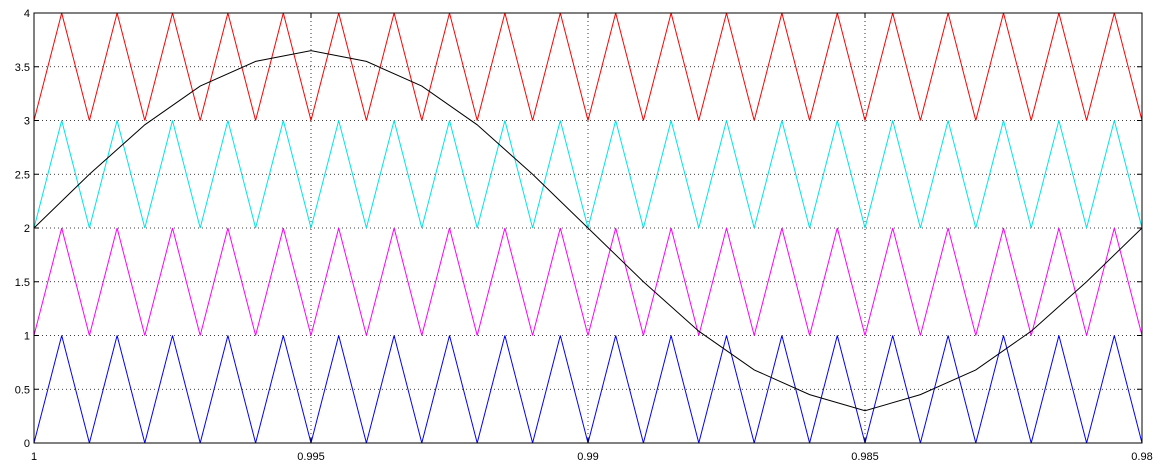 Image resolution: width=1164 pixels, height=475 pixels. I want to click on y-tick-label-3: 1.5, so click(22, 283).